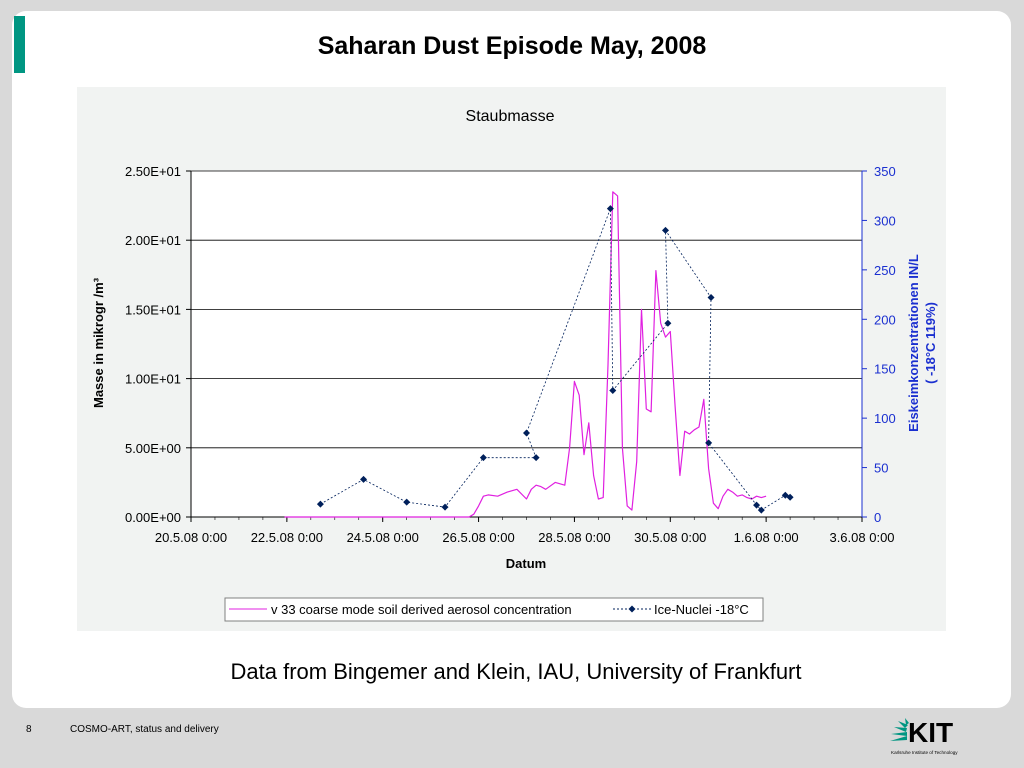  I want to click on y-tick-label: 1.00E+01, so click(153, 379).